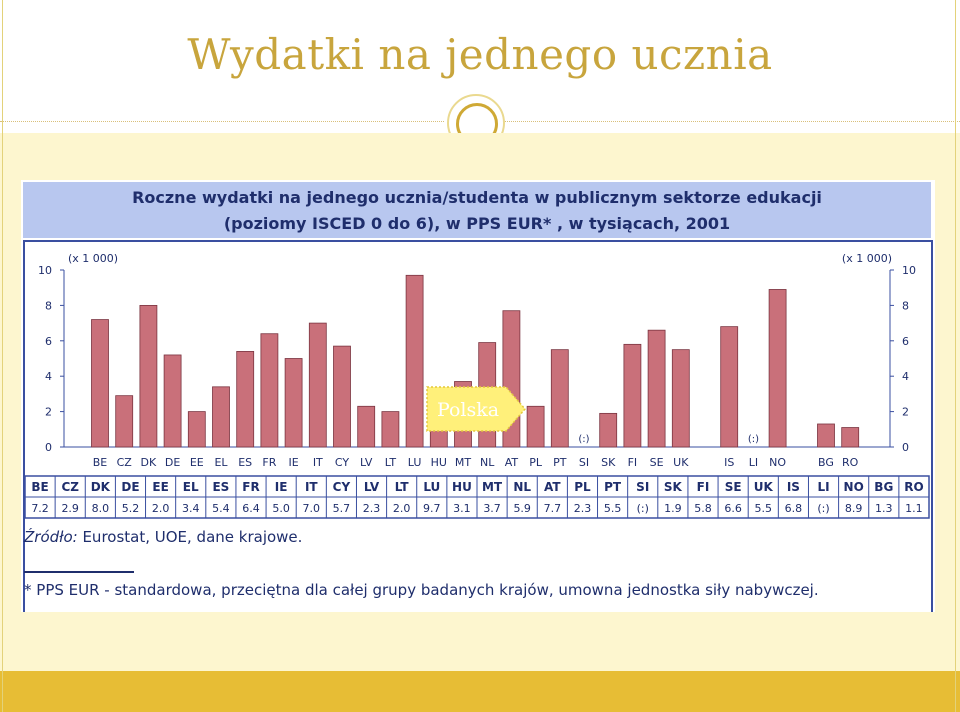 The image size is (960, 712). What do you see at coordinates (317, 385) in the screenshot?
I see `bar-it` at bounding box center [317, 385].